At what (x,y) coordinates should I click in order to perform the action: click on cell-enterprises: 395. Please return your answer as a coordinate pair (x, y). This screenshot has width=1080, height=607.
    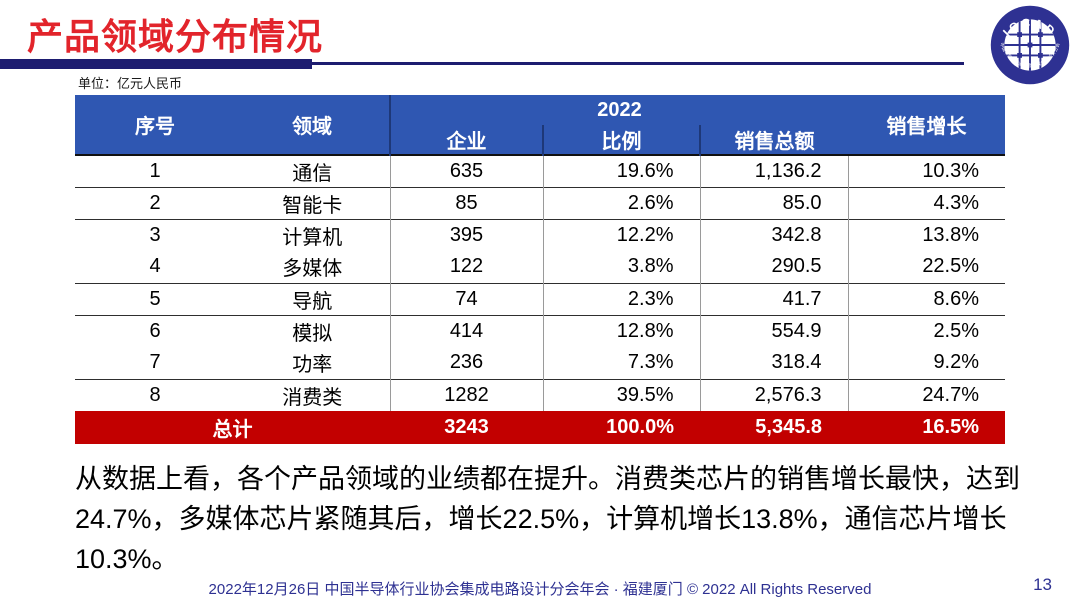
    Looking at the image, I should click on (466, 235).